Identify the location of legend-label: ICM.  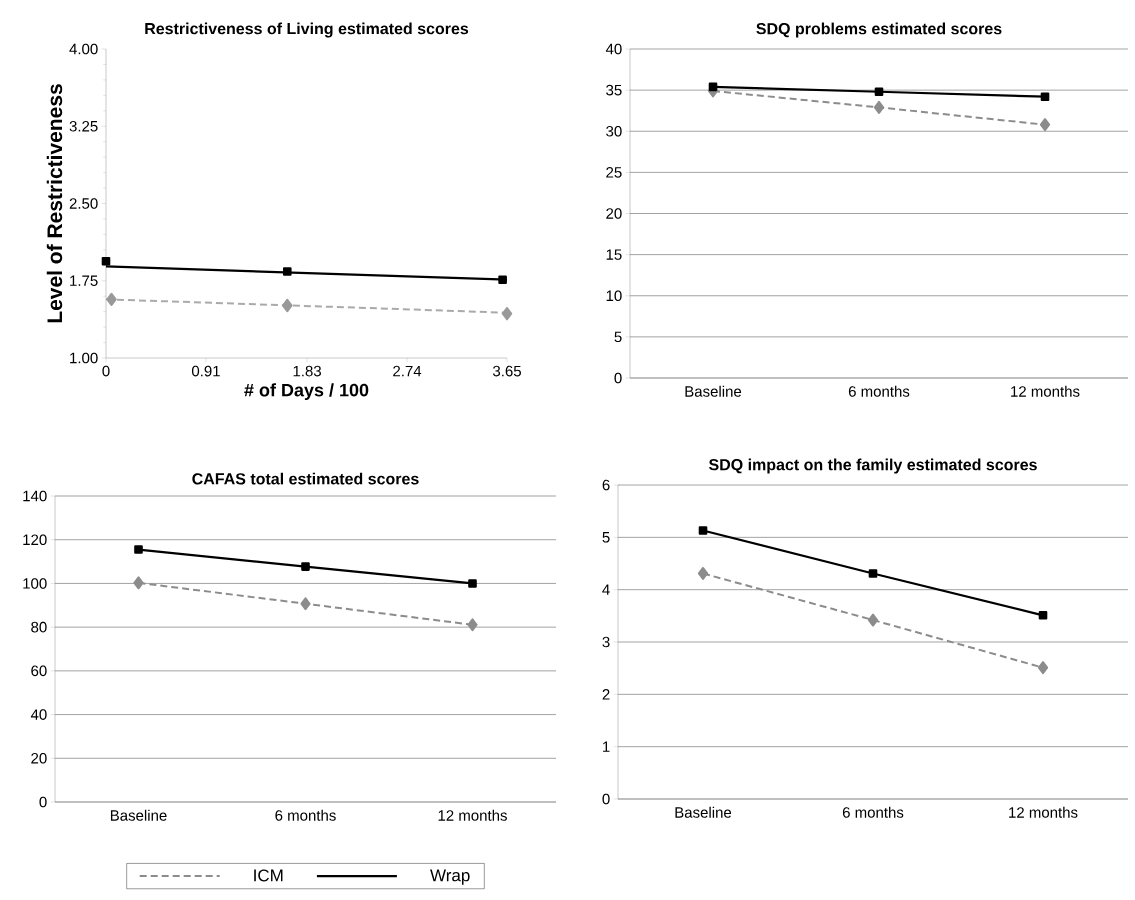
(268, 875).